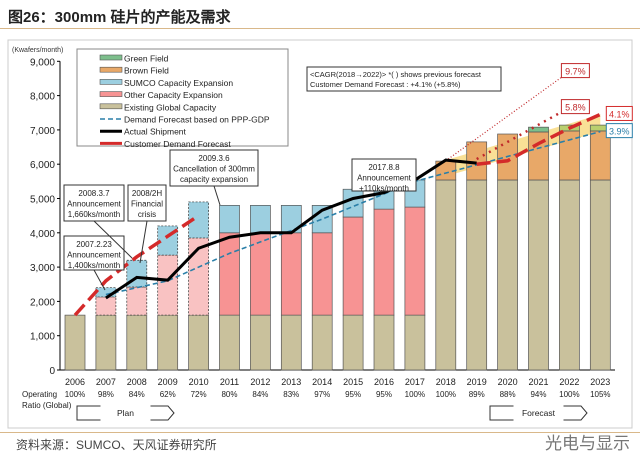 The image size is (640, 454). Describe the element at coordinates (168, 394) in the screenshot. I see `operating-ratio-value: 62%` at that location.